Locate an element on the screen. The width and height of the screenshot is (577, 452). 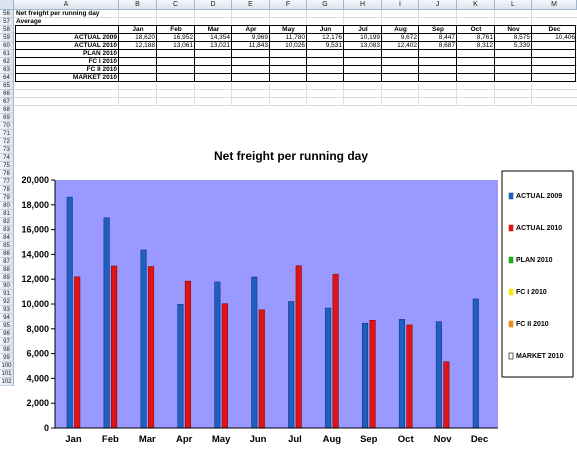
bar-actual-2010-feb is located at coordinates (114, 347).